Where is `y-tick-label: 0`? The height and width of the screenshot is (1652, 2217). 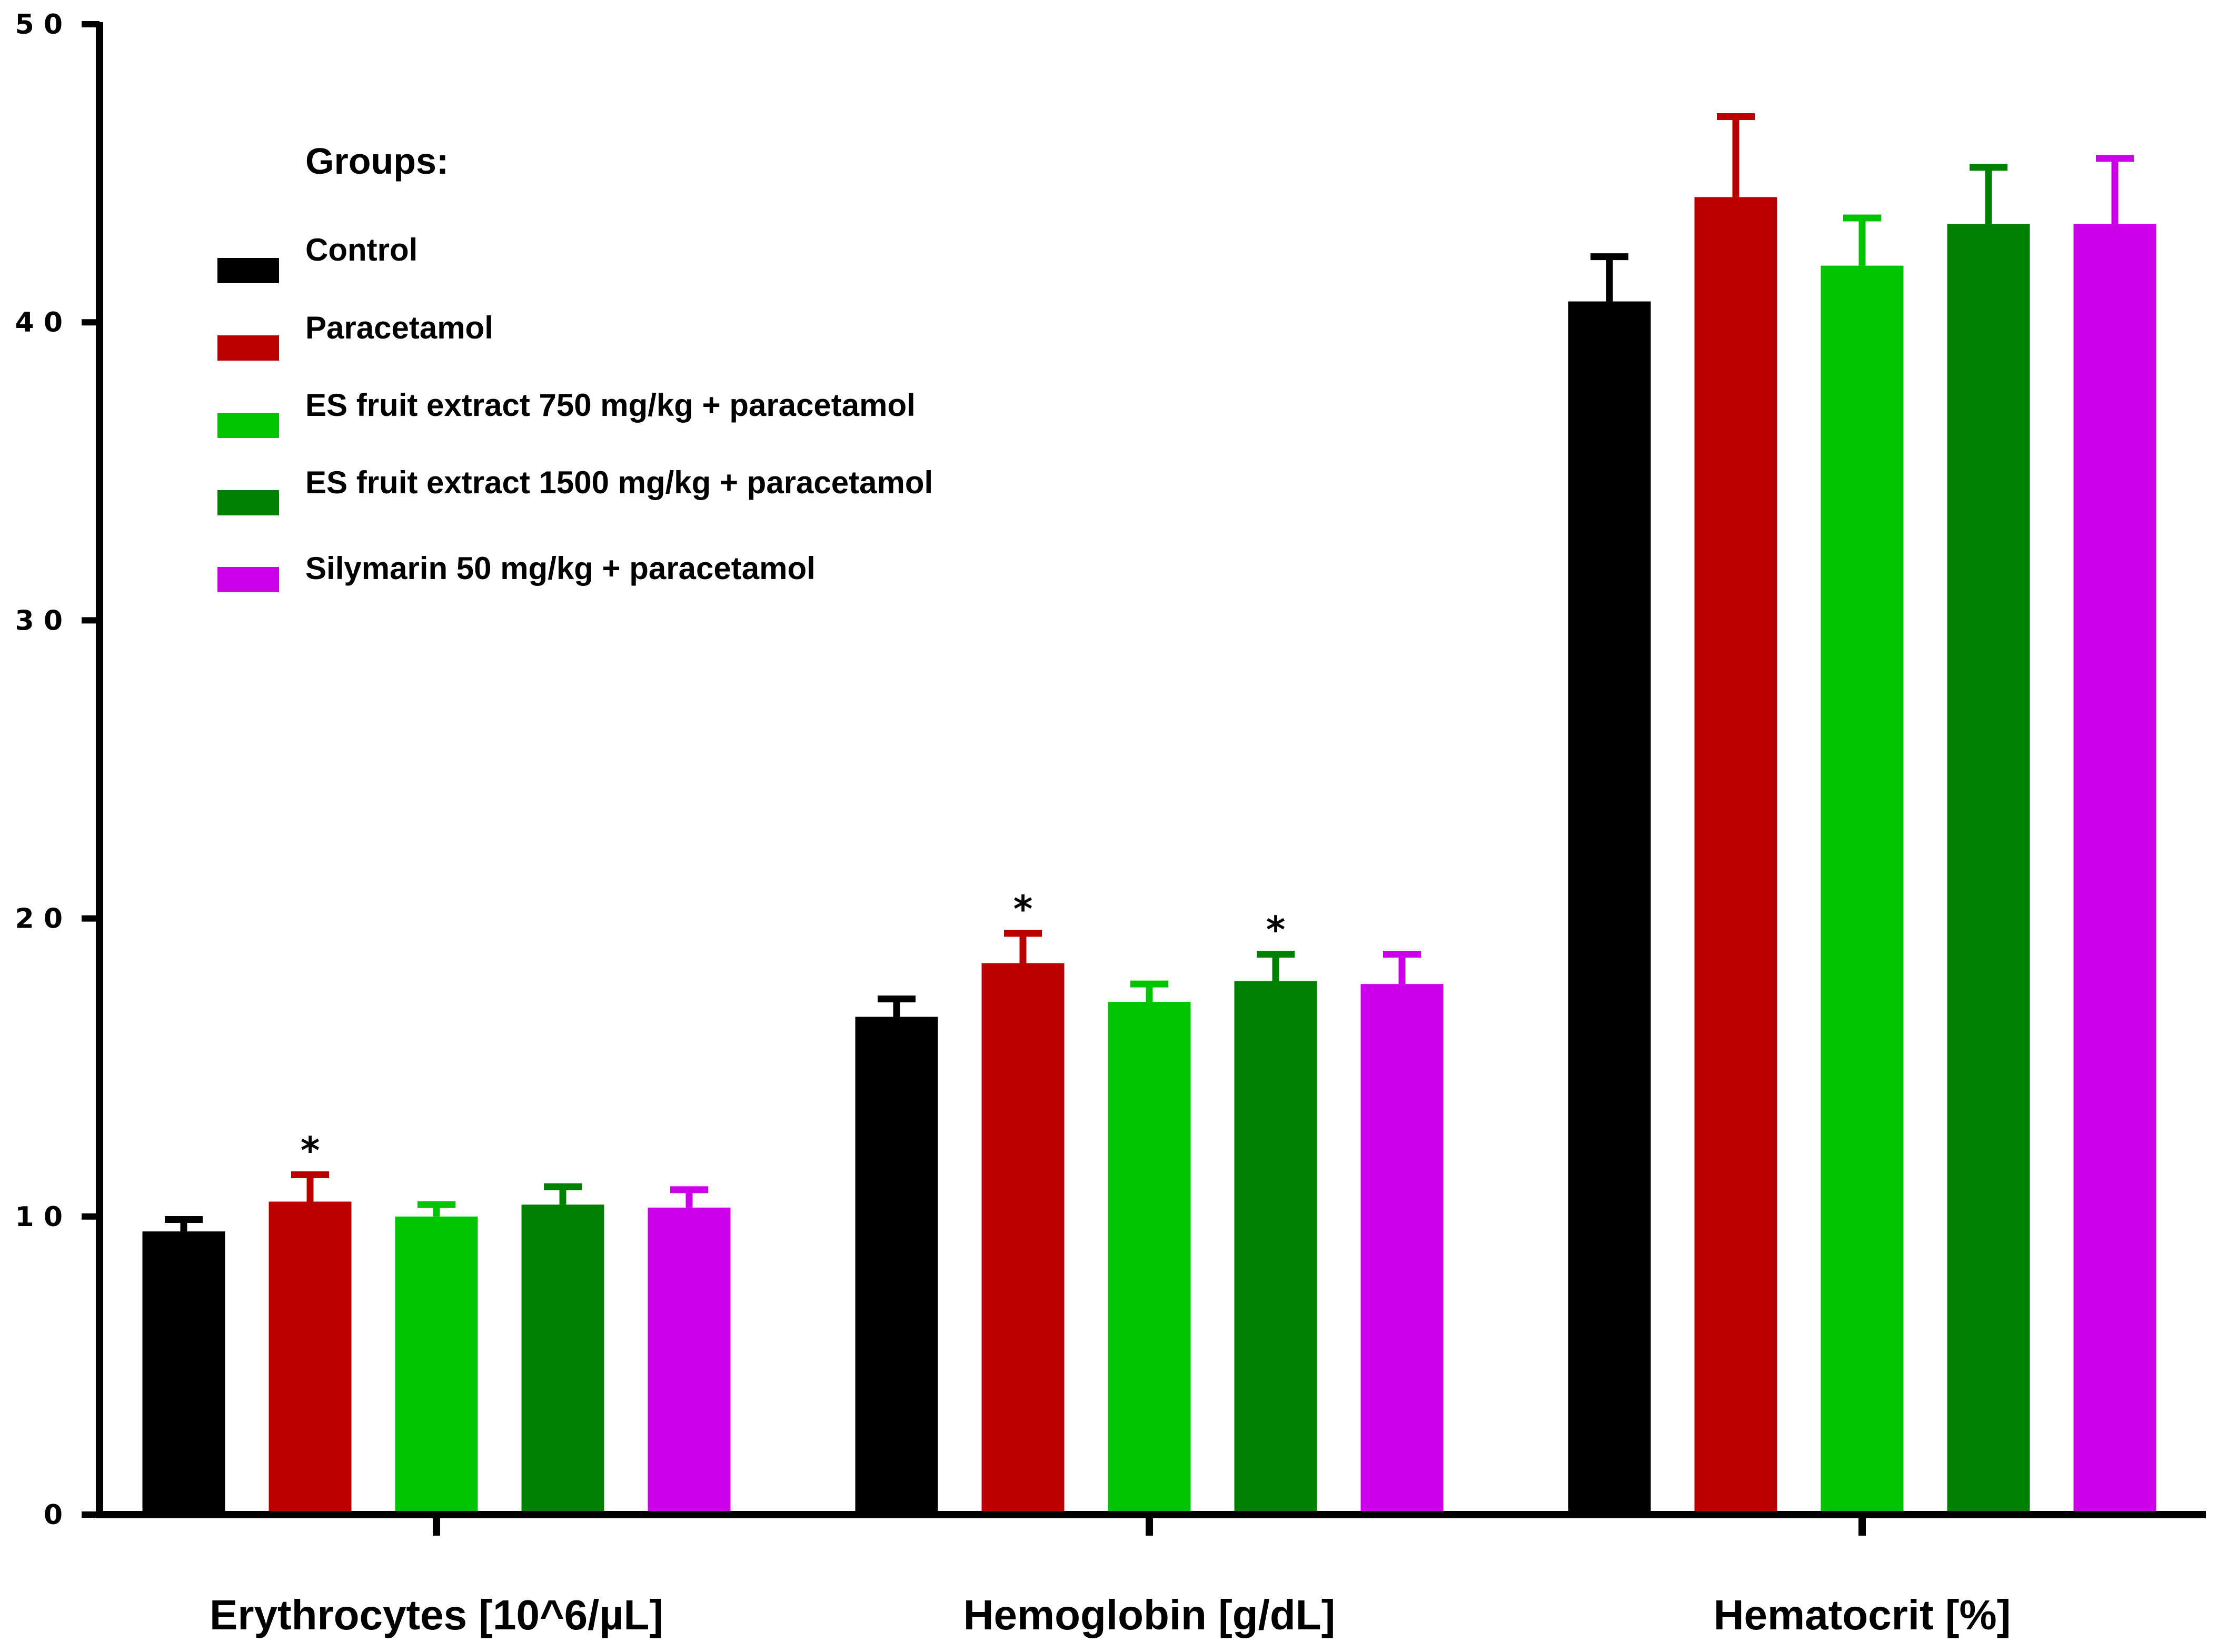
y-tick-label: 0 is located at coordinates (53, 1515).